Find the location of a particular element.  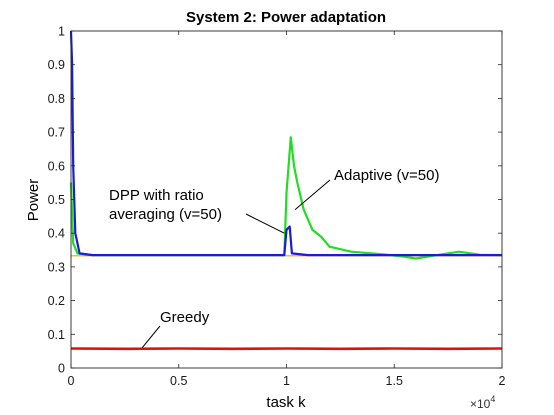

x-exponent-base: ×10 is located at coordinates (480, 404).